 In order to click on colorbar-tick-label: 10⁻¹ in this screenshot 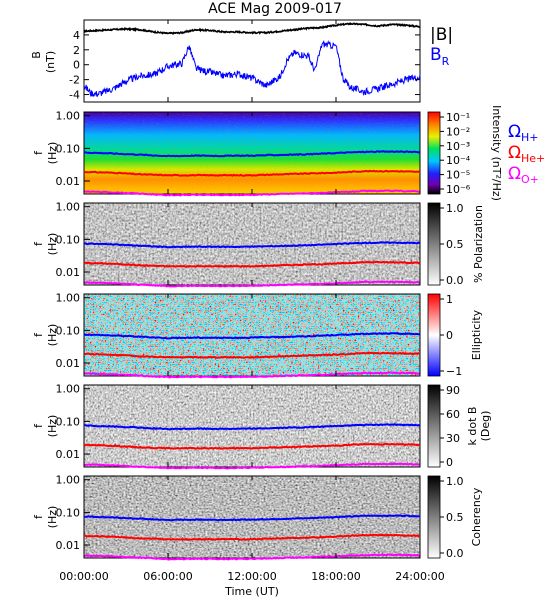, I will do `click(458, 117)`.